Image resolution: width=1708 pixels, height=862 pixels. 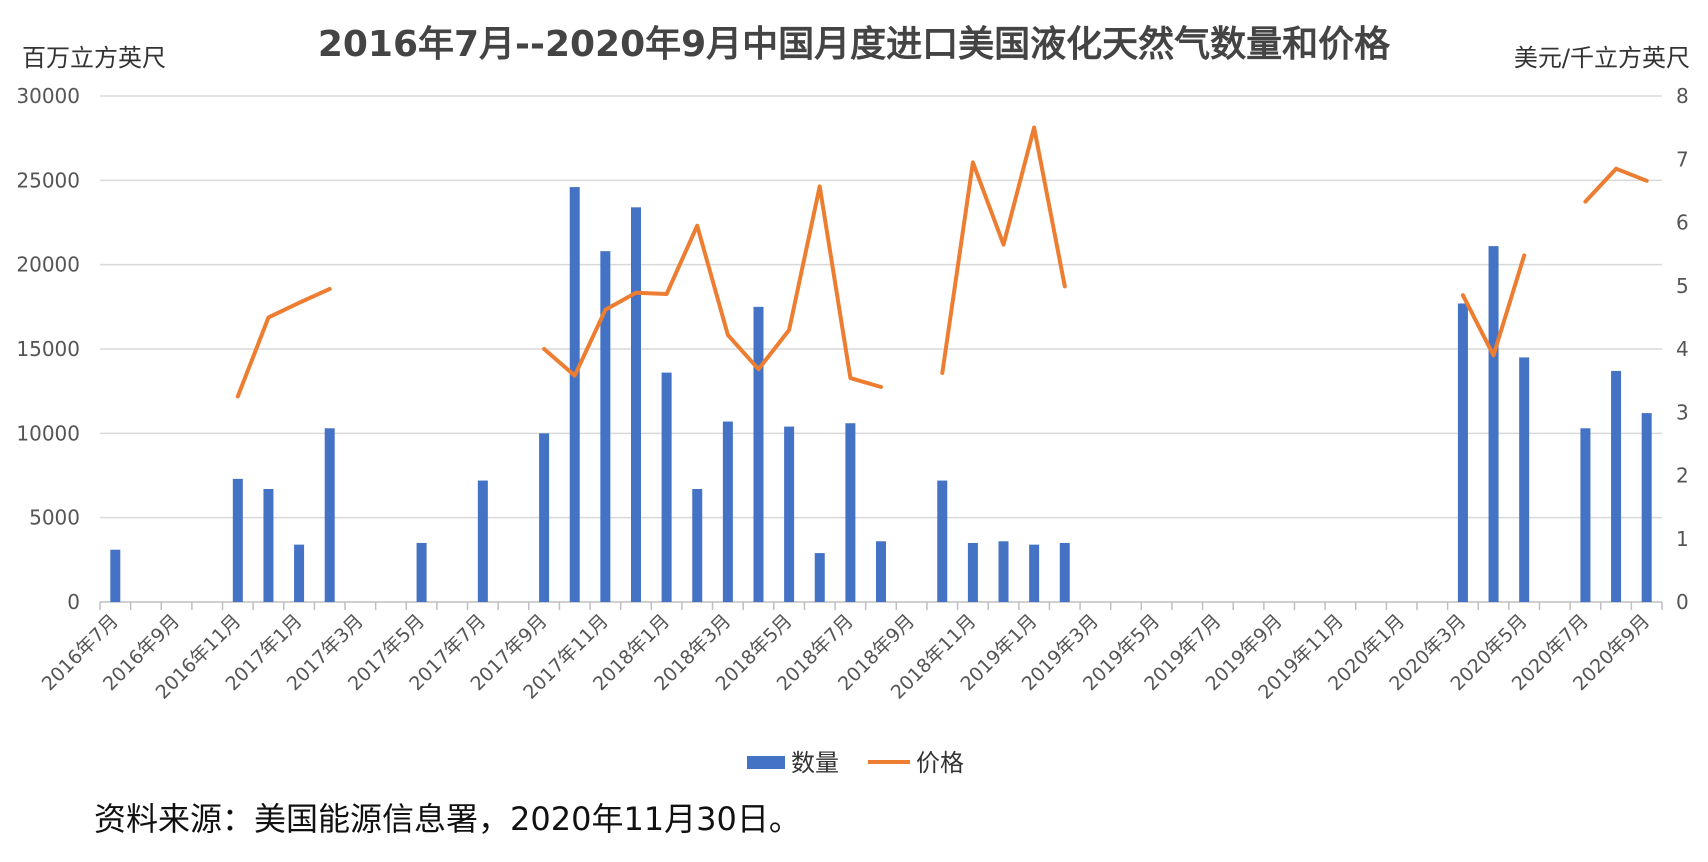 I want to click on legend-label-quantity: 数量, so click(x=815, y=763).